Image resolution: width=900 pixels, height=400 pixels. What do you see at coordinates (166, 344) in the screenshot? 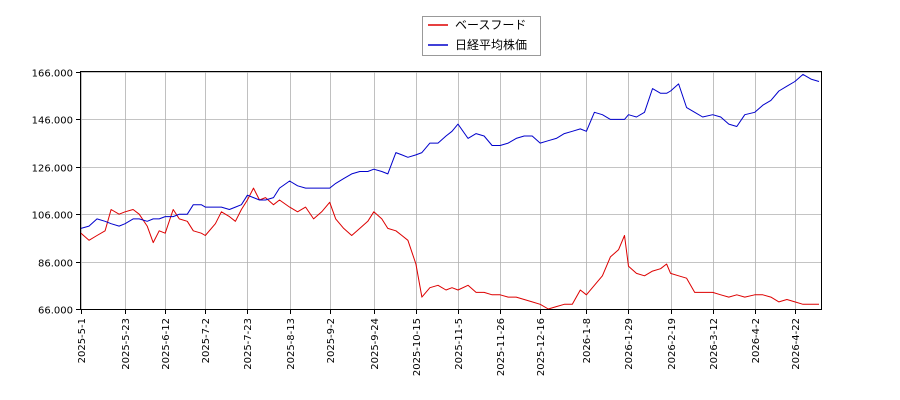
I see `x-tick-label: 2025-6-12` at bounding box center [166, 344].